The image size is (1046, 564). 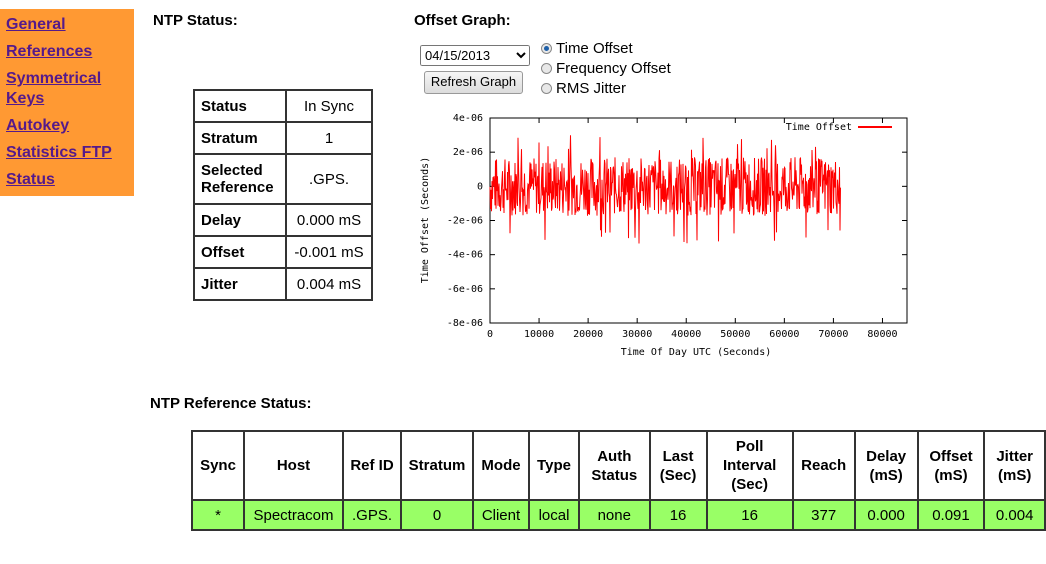 What do you see at coordinates (686, 334) in the screenshot?
I see `x-tick-label: 40000` at bounding box center [686, 334].